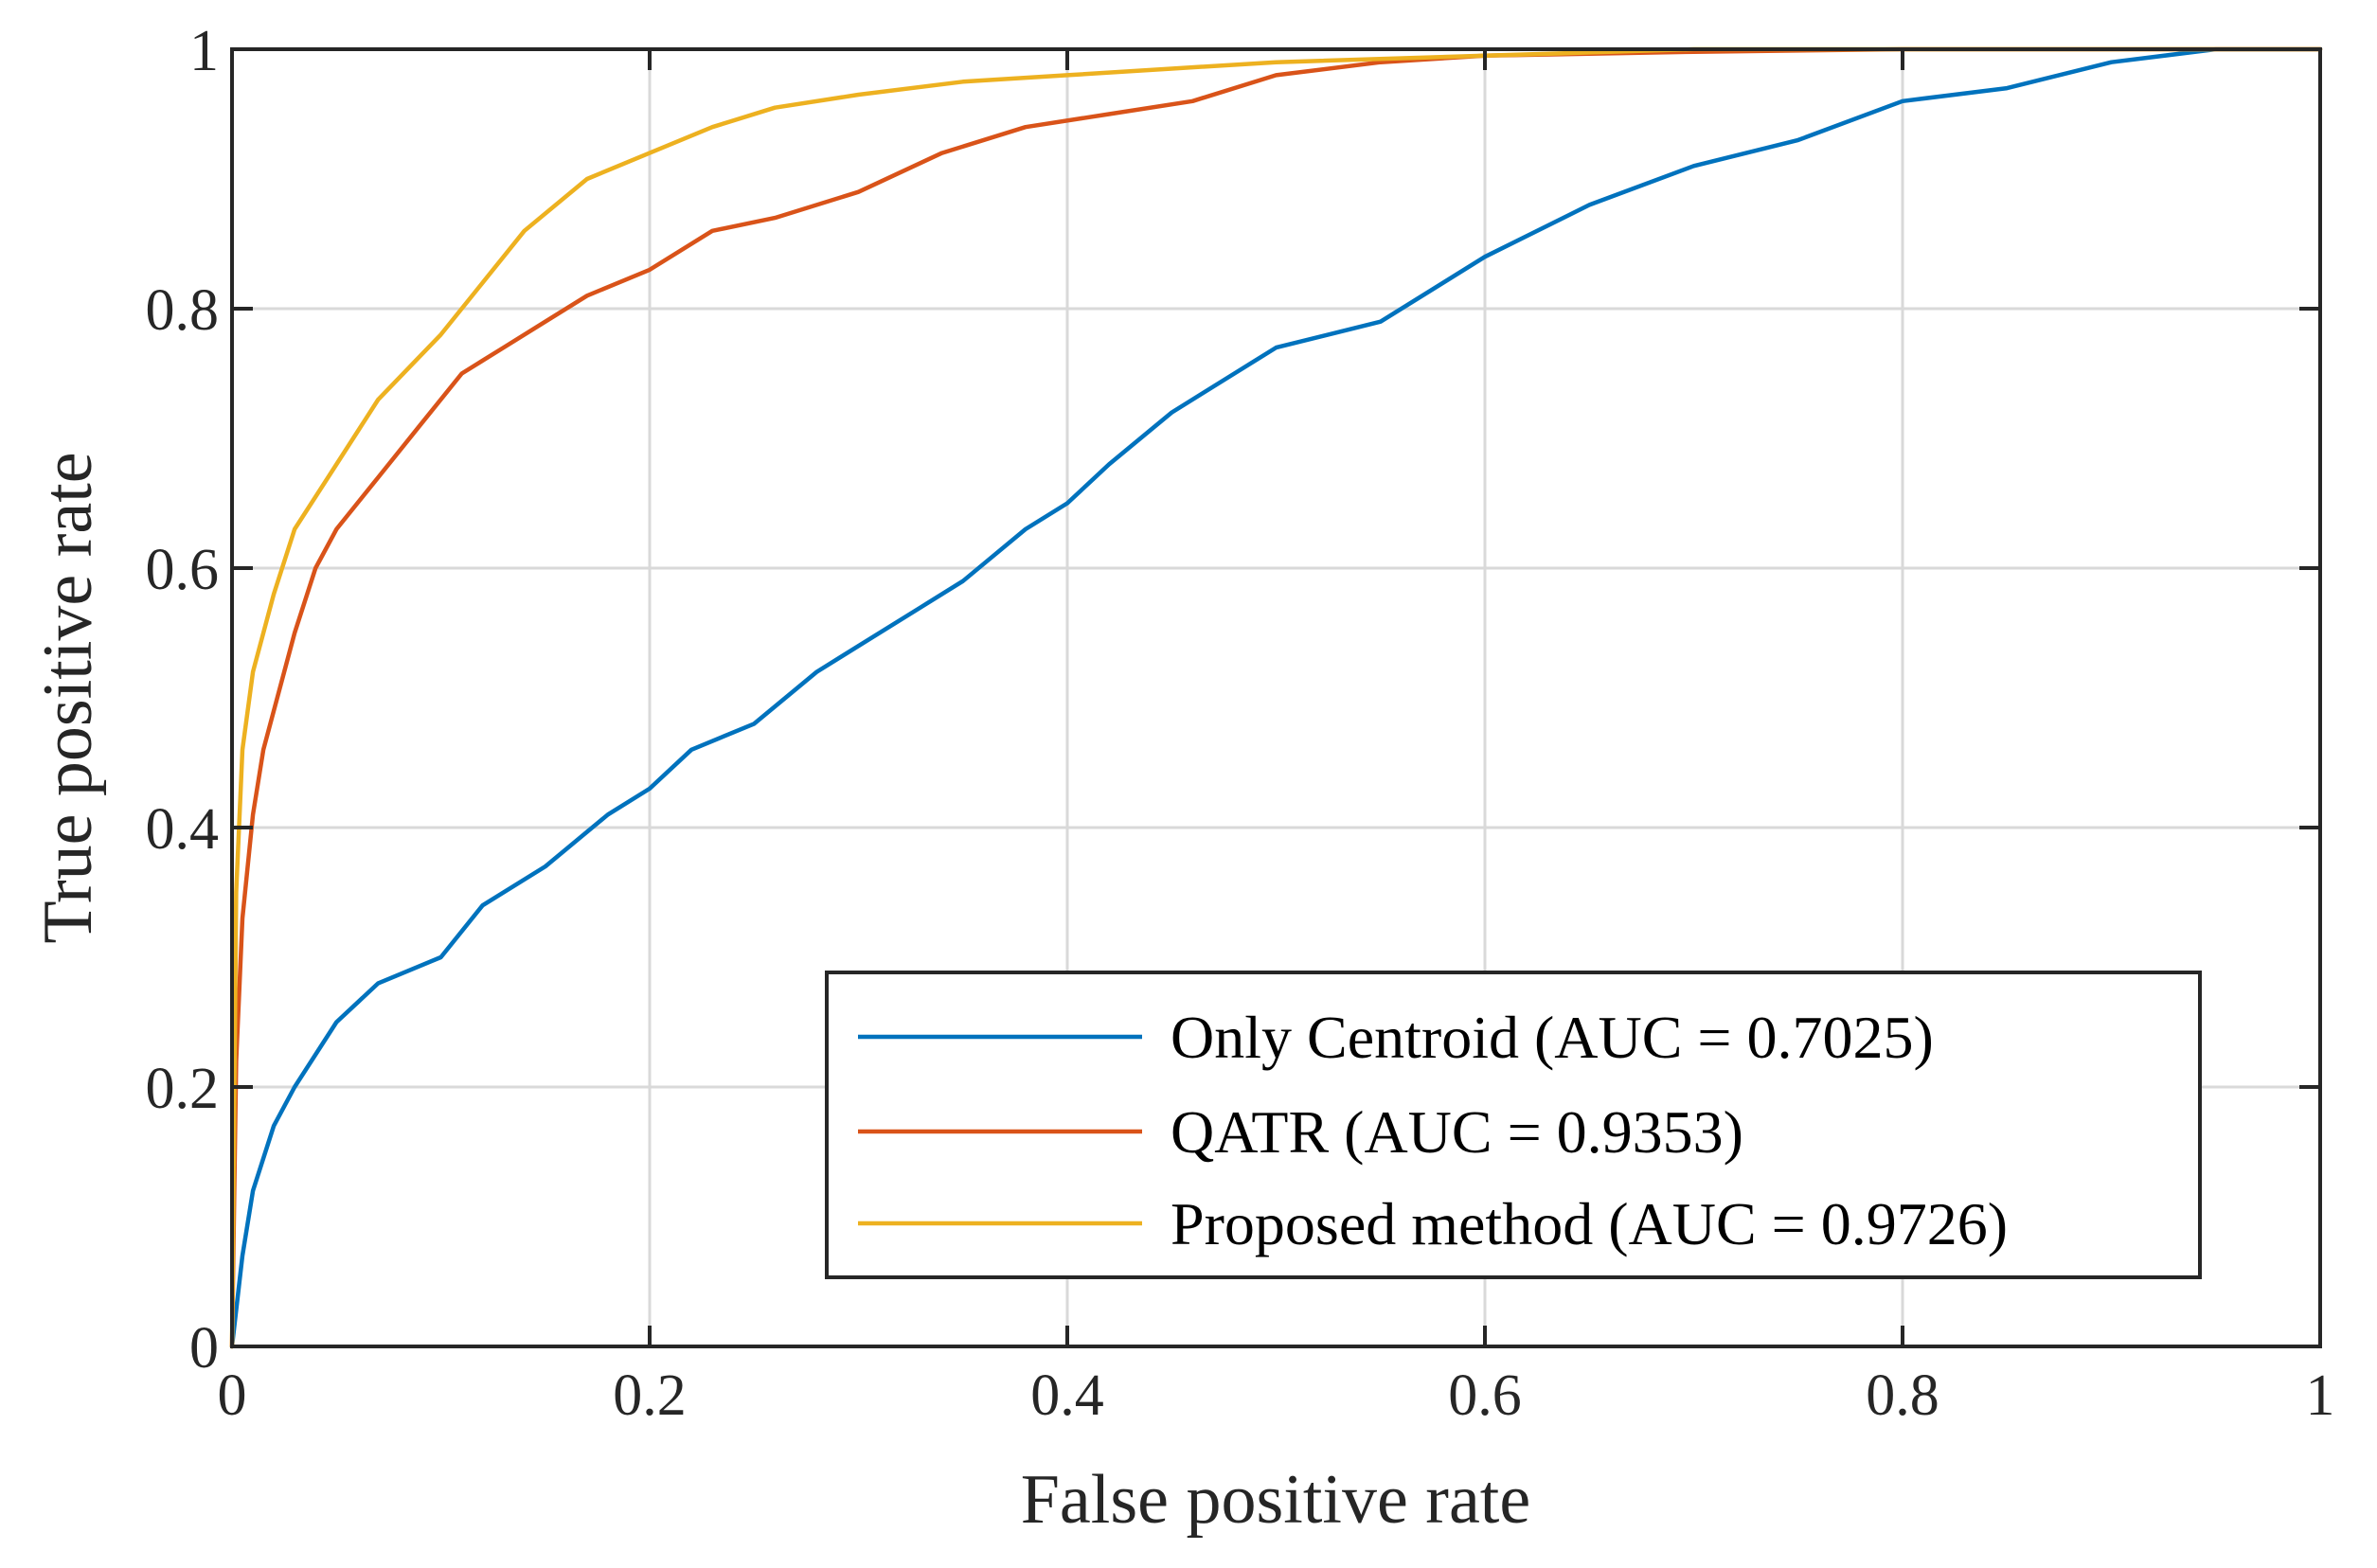 The width and height of the screenshot is (2377, 1568). I want to click on x-tick-label: 0.6, so click(1485, 1395).